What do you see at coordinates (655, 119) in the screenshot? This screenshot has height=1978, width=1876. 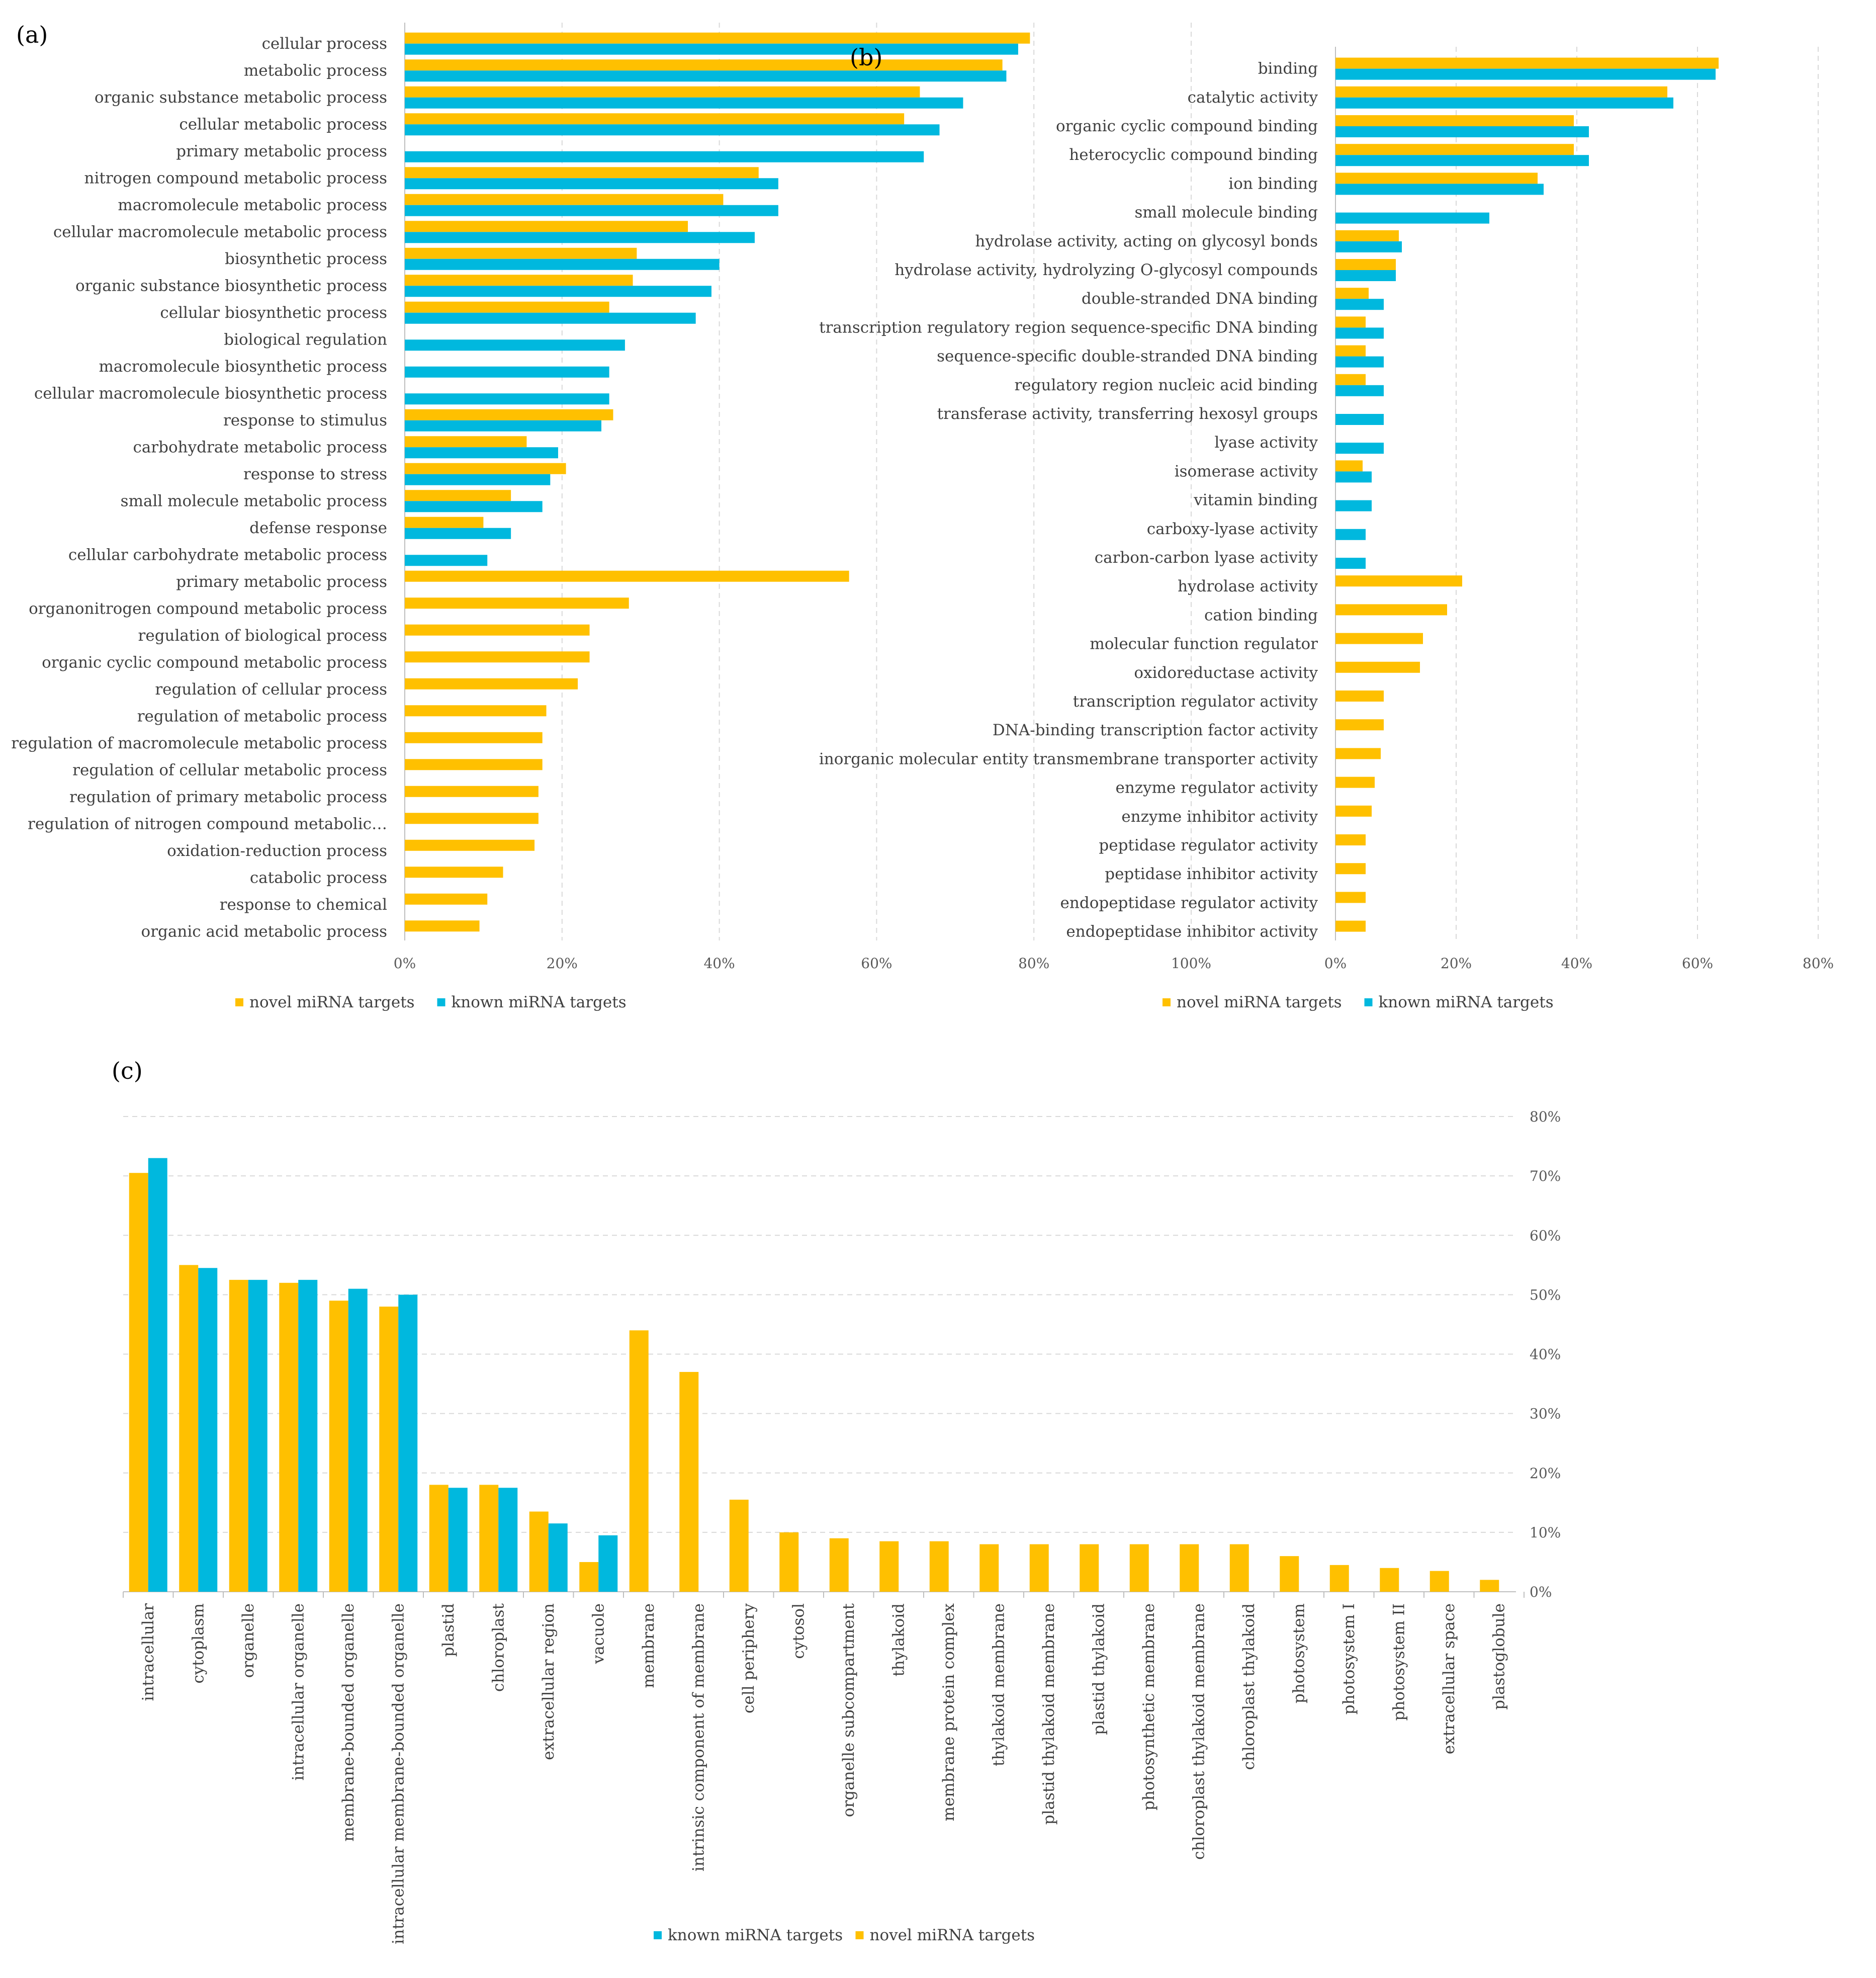 I see `bar-novel-cellular-metabolic-process` at bounding box center [655, 119].